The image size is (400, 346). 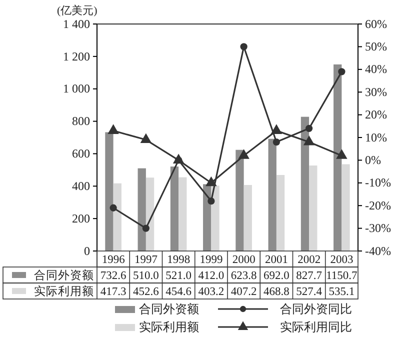 I want to click on text: 合同外资额, so click(x=169, y=309).